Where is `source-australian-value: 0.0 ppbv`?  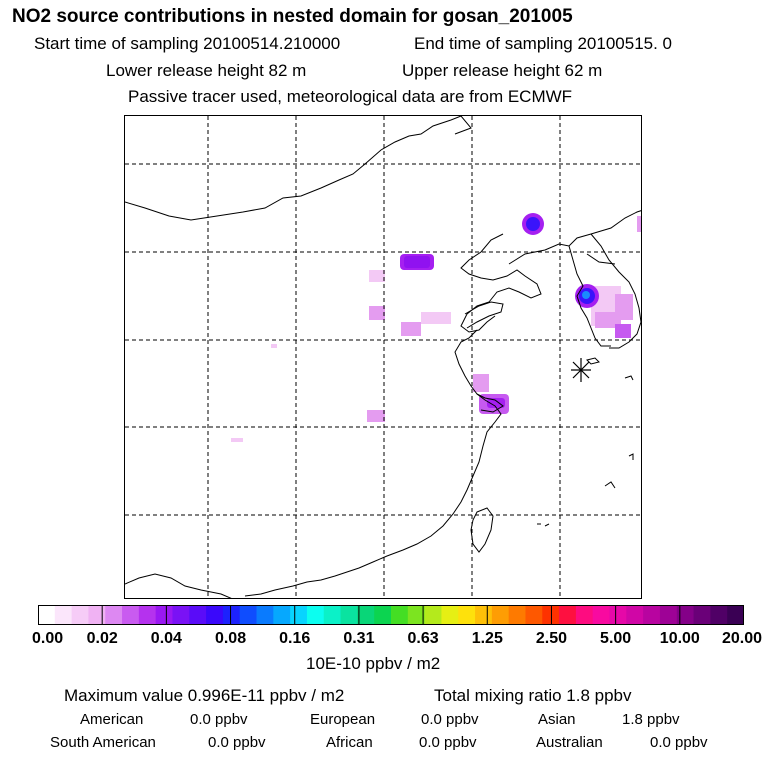
source-australian-value: 0.0 ppbv is located at coordinates (679, 742).